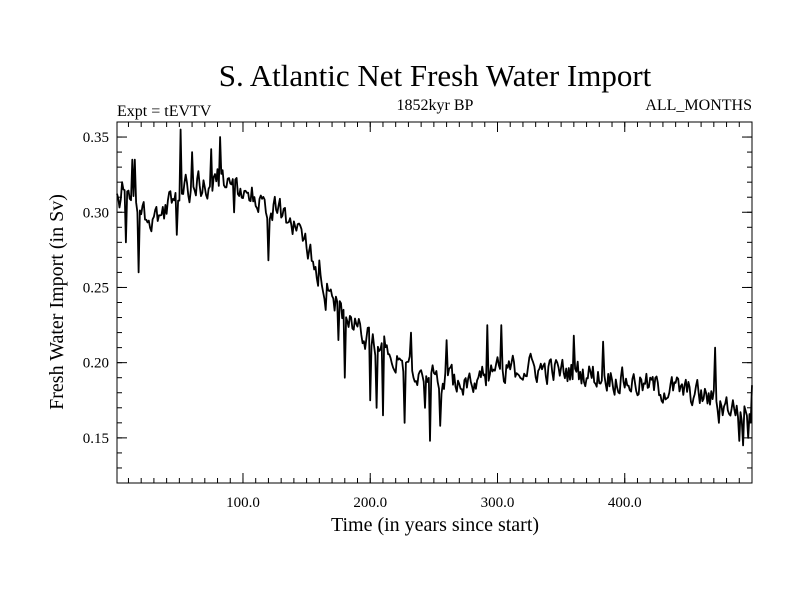  I want to click on y-tick-label: 0.25, so click(96, 288).